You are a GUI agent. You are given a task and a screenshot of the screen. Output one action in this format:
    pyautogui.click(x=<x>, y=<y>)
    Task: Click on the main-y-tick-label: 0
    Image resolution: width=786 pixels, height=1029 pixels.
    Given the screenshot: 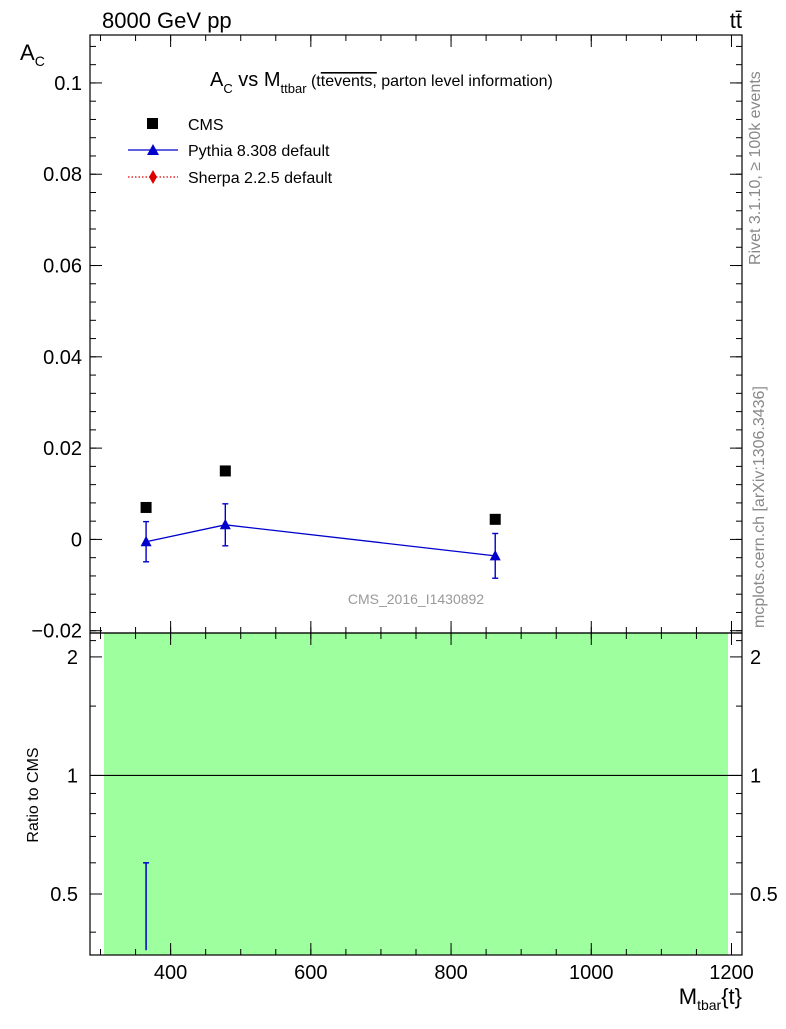 What is the action you would take?
    pyautogui.click(x=76, y=540)
    